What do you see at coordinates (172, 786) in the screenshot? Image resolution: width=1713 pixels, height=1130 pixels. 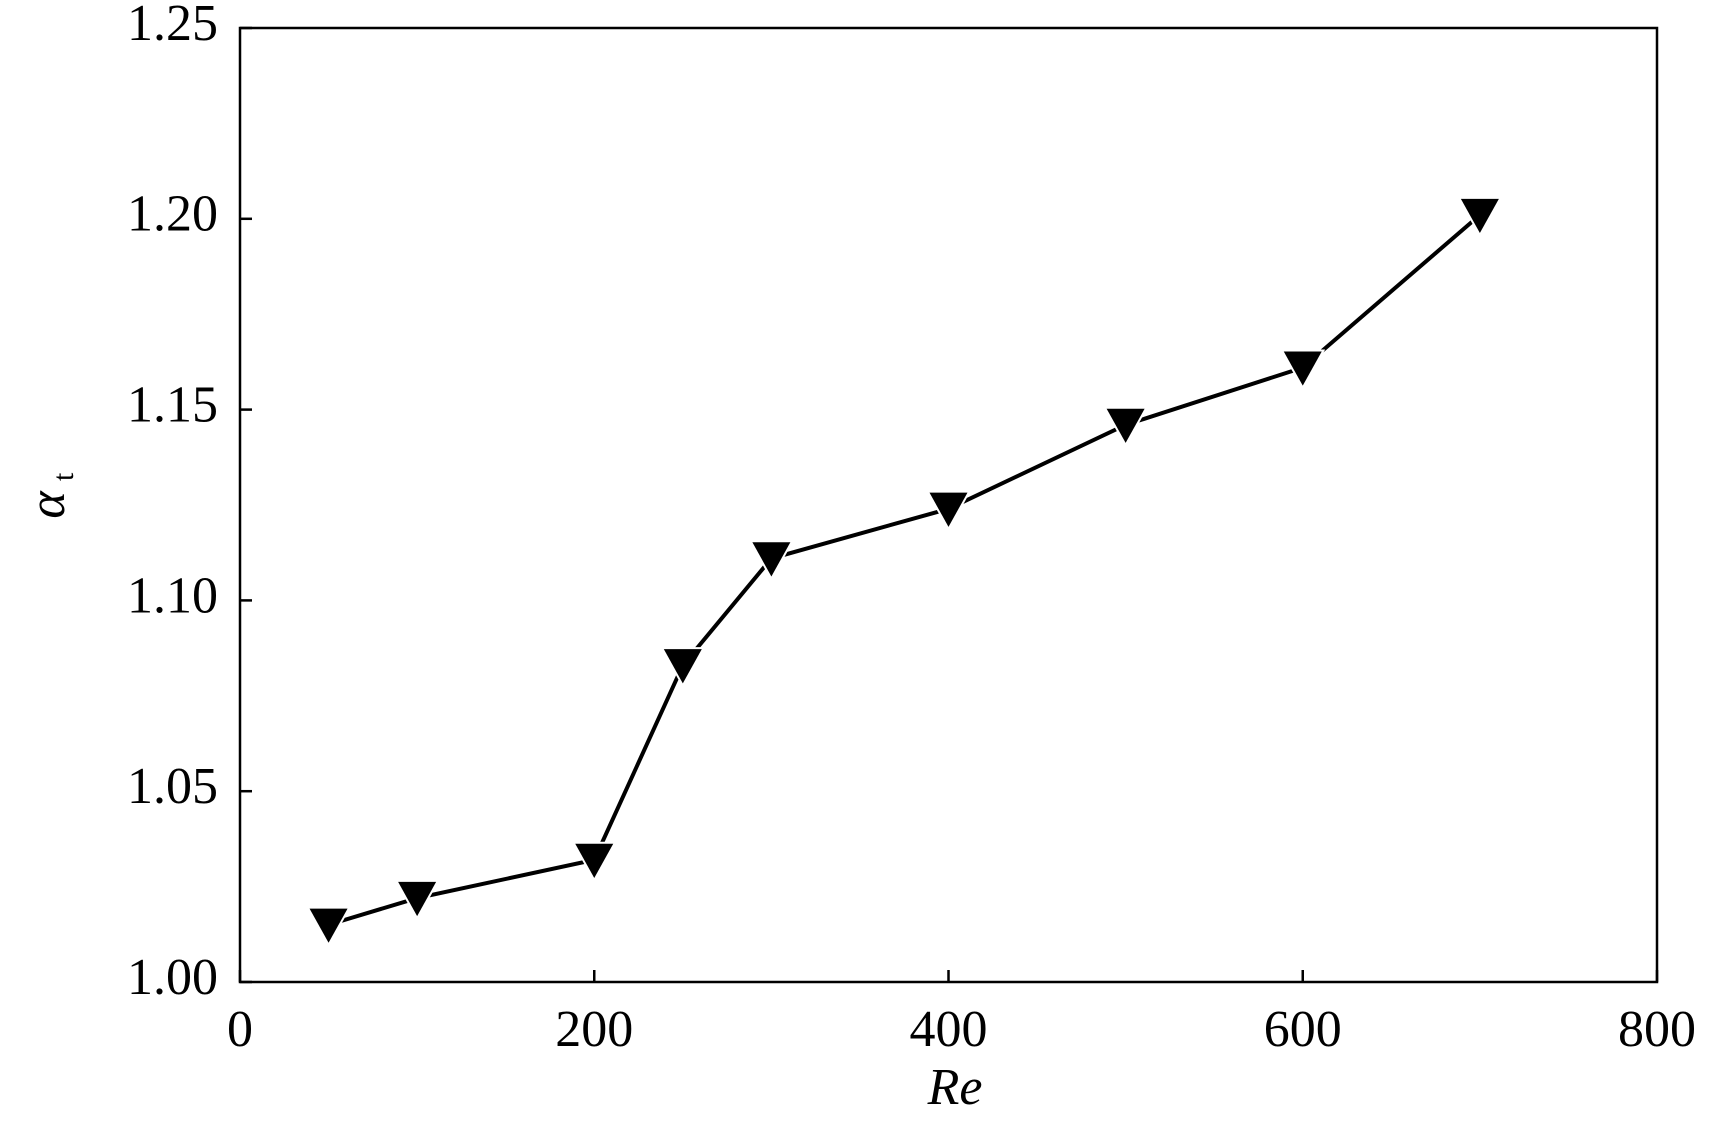 I see `y-tick-label: 1.05` at bounding box center [172, 786].